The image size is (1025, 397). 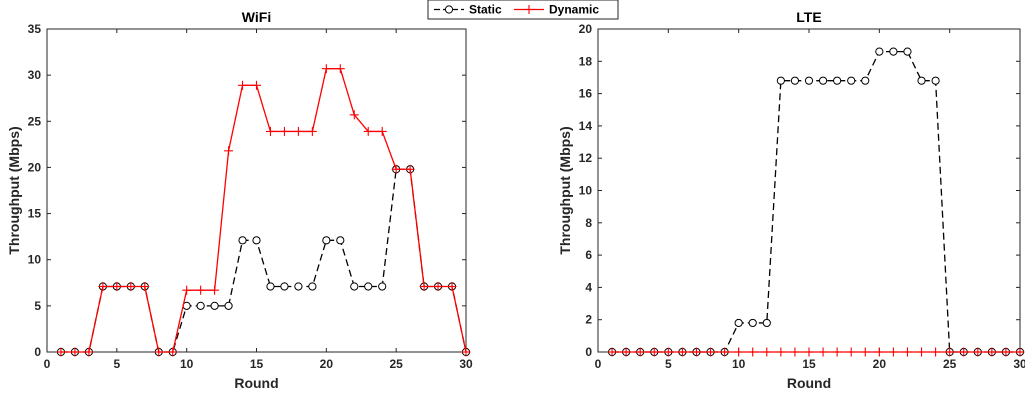 I want to click on y-tick-label: 5, so click(x=37, y=306).